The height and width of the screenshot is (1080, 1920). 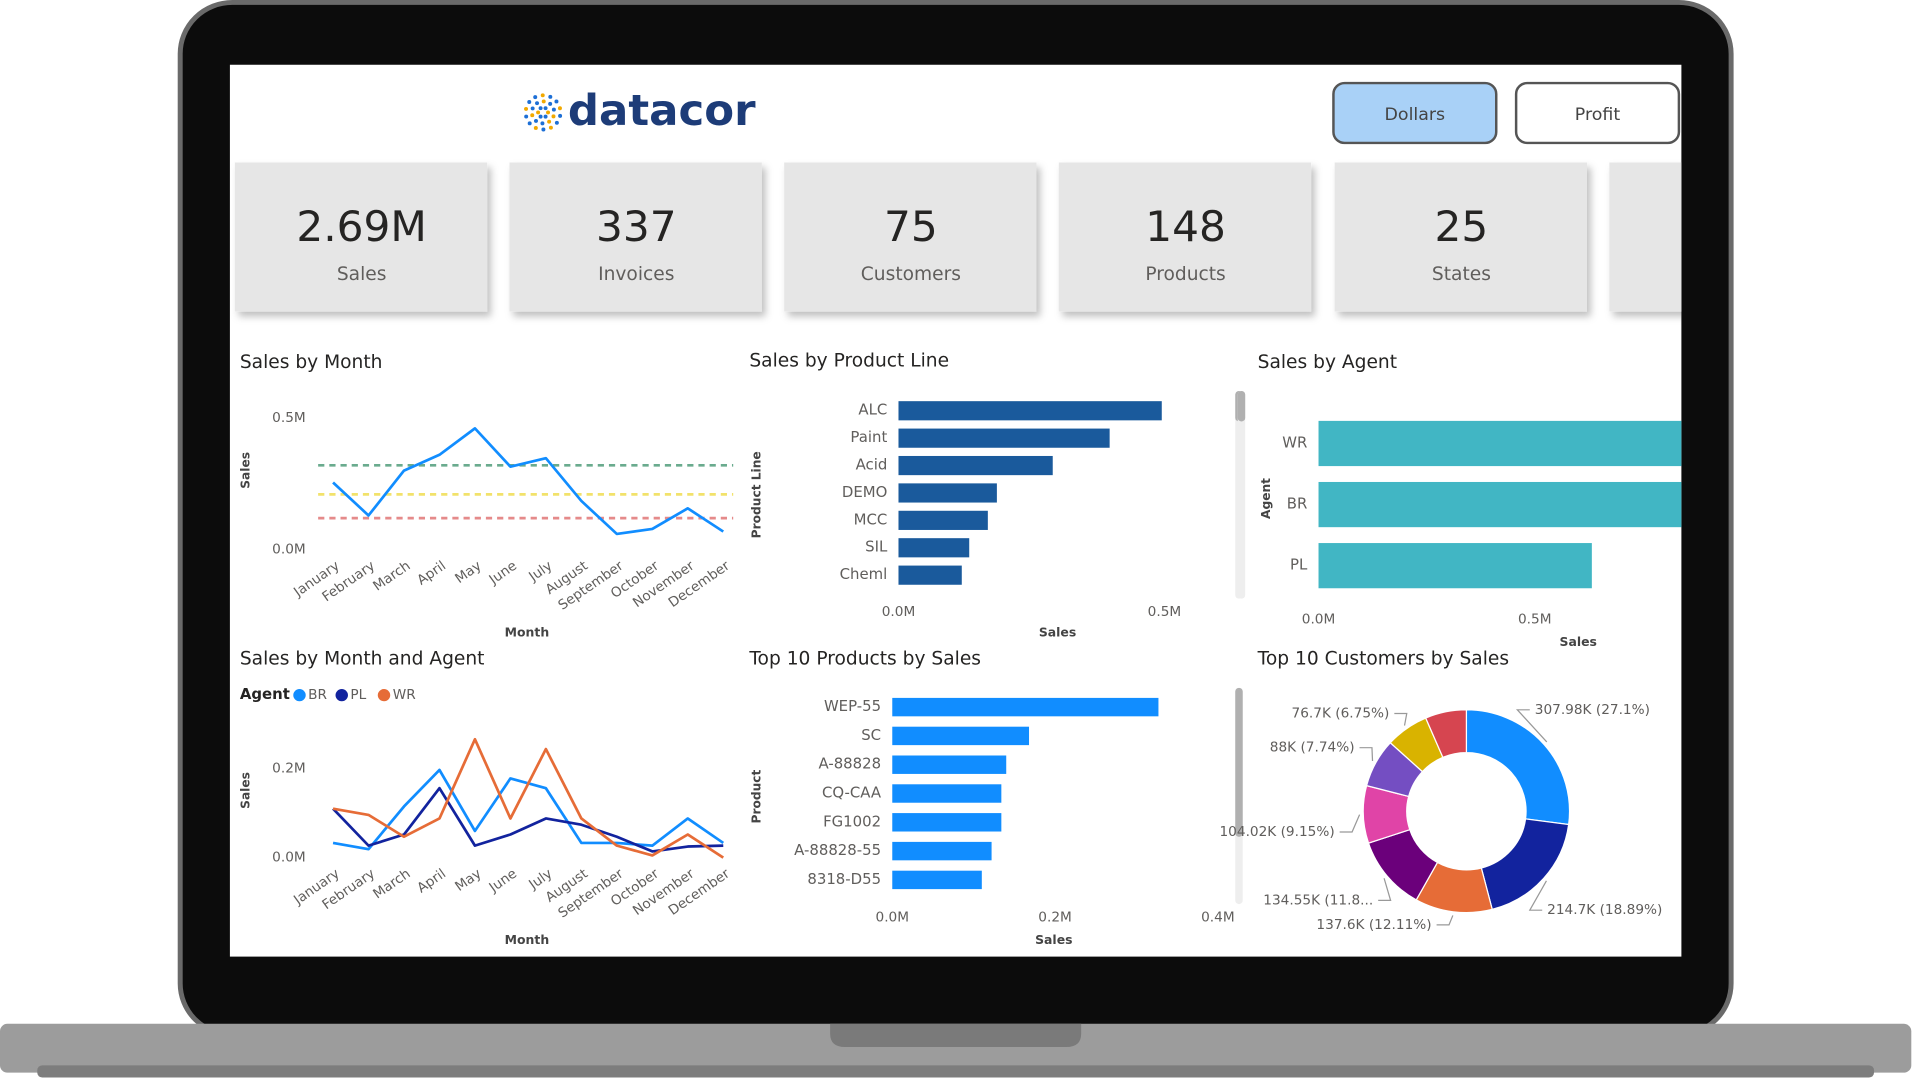 What do you see at coordinates (1185, 274) in the screenshot?
I see `kpi-label: Products` at bounding box center [1185, 274].